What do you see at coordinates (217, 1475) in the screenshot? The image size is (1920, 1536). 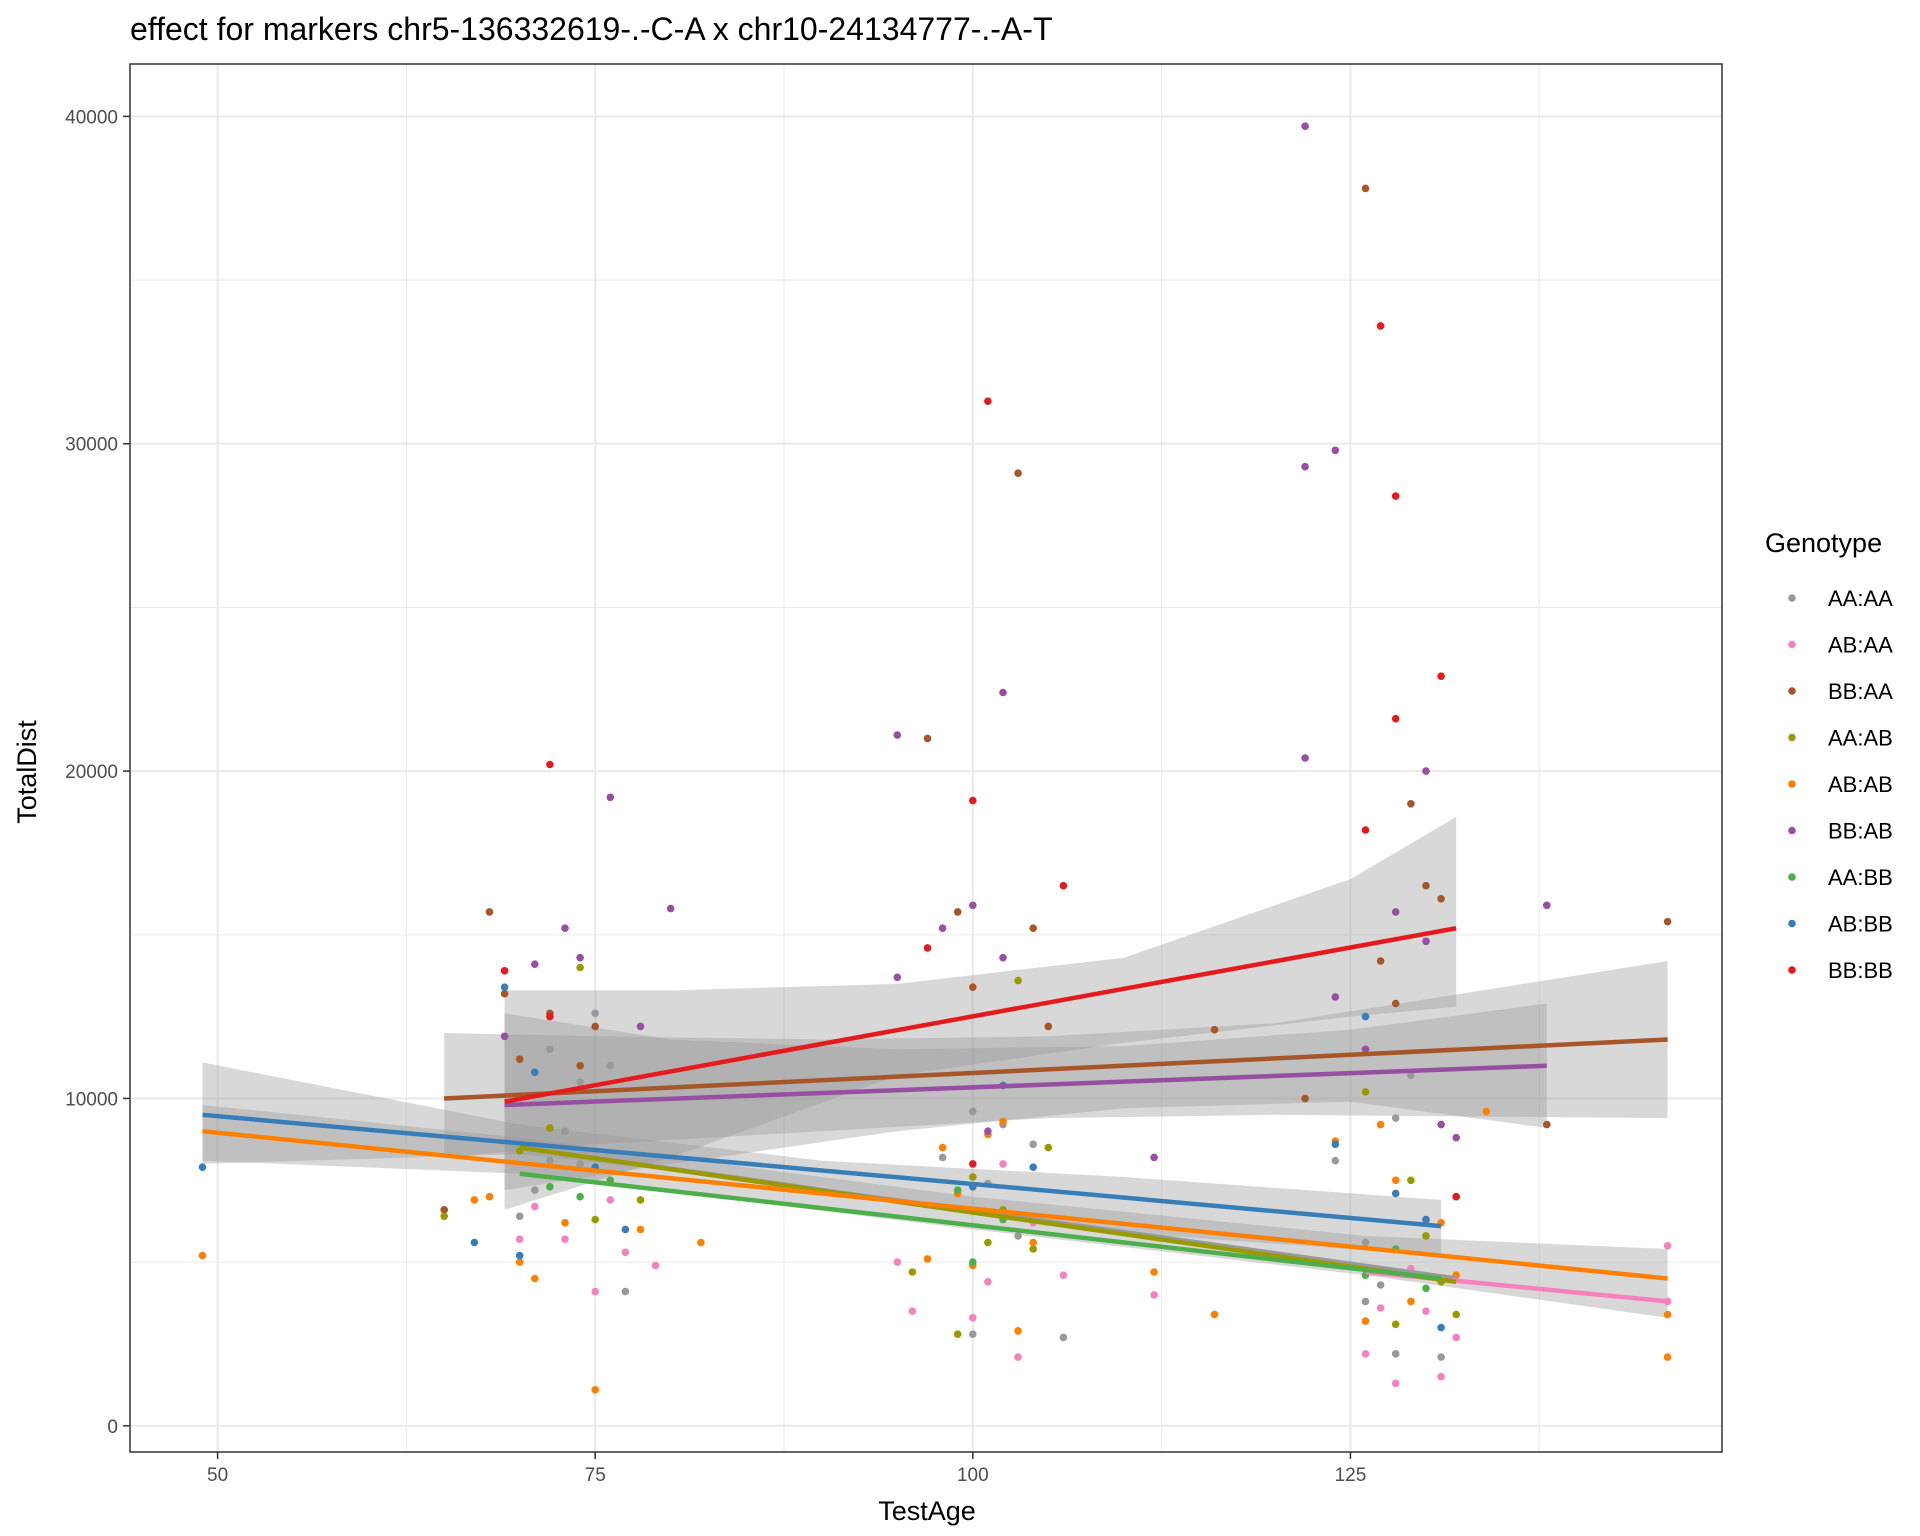 I see `x-tick-label: 50` at bounding box center [217, 1475].